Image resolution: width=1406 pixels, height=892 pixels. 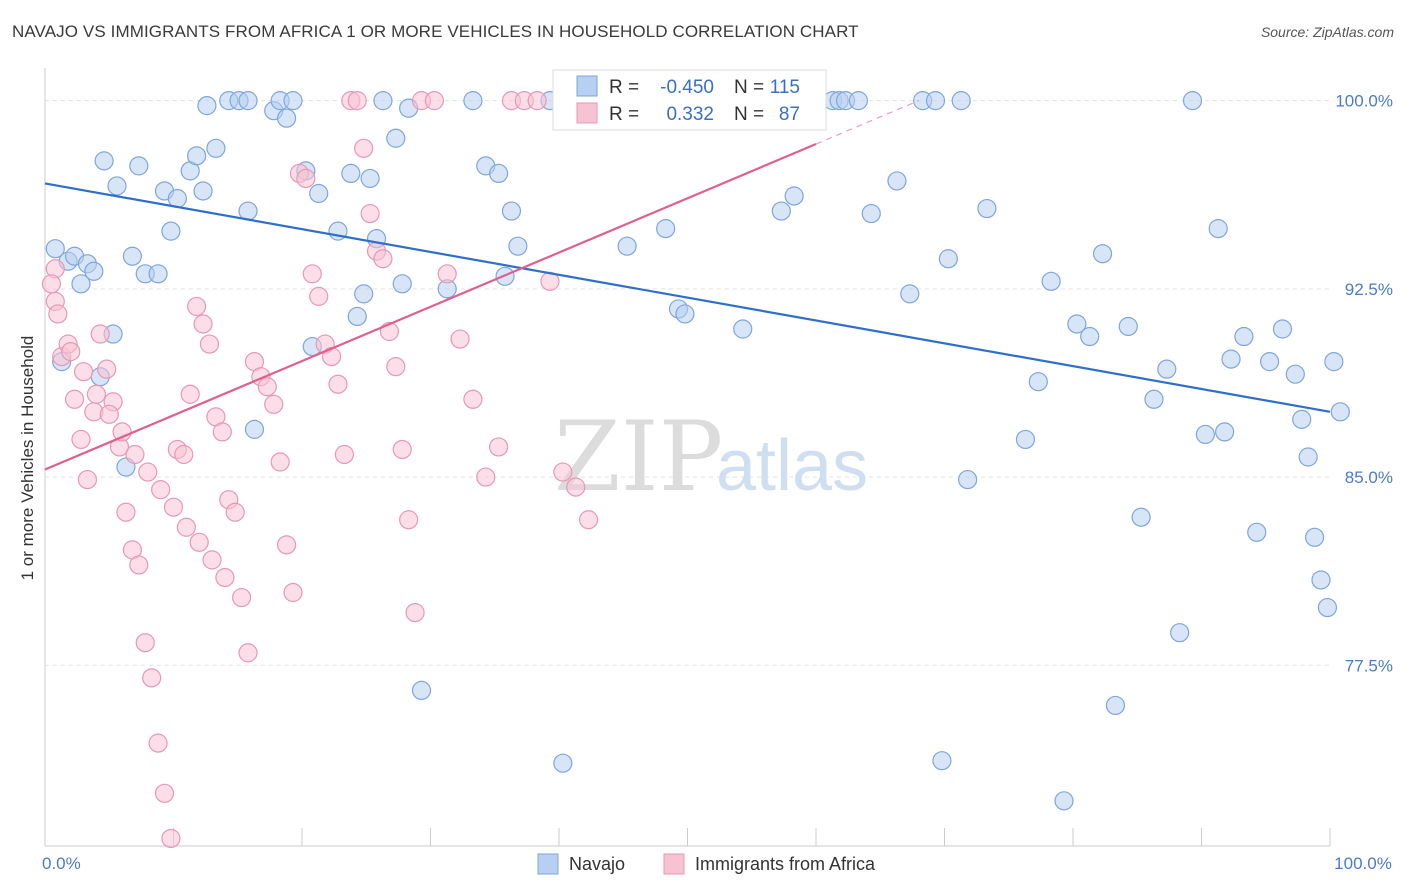 I want to click on watermark: ZIP atlas, so click(x=711, y=457).